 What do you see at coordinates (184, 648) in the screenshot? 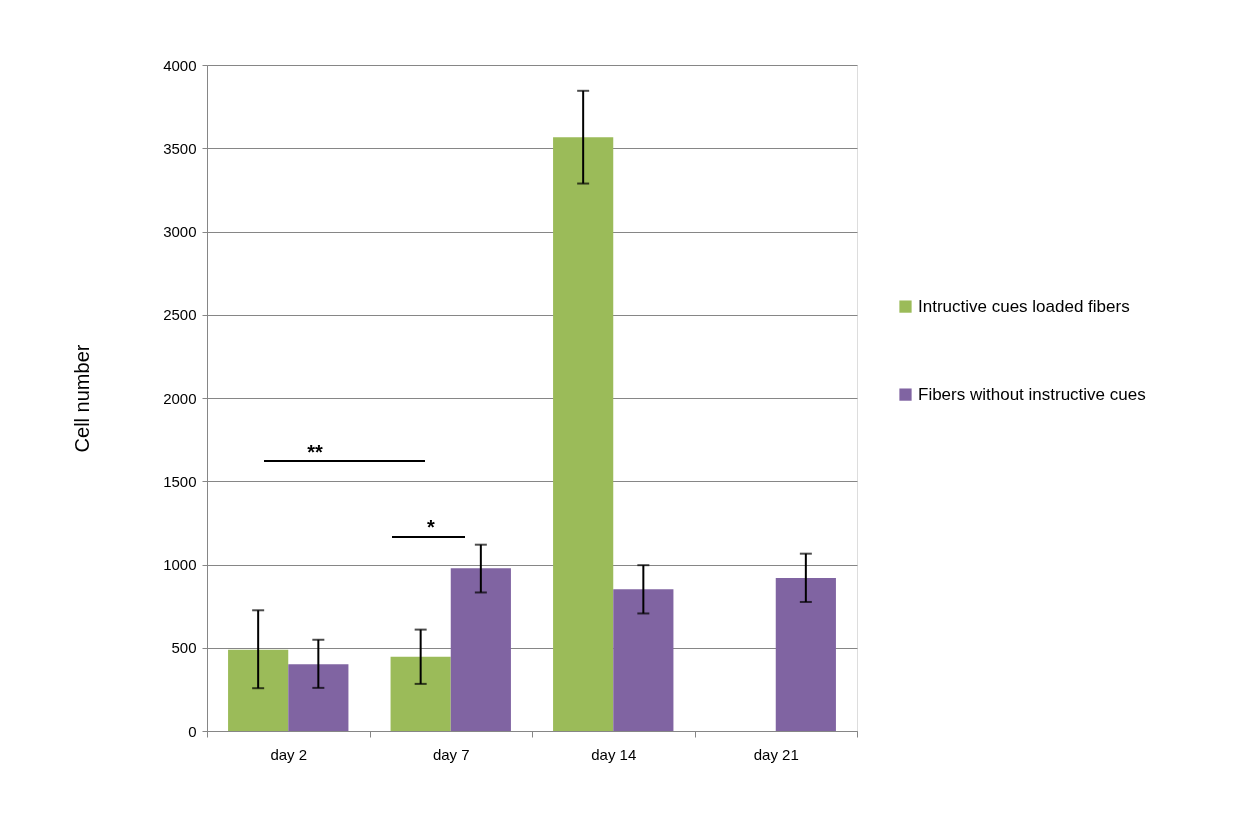
I see `y-tick-label: 500` at bounding box center [184, 648].